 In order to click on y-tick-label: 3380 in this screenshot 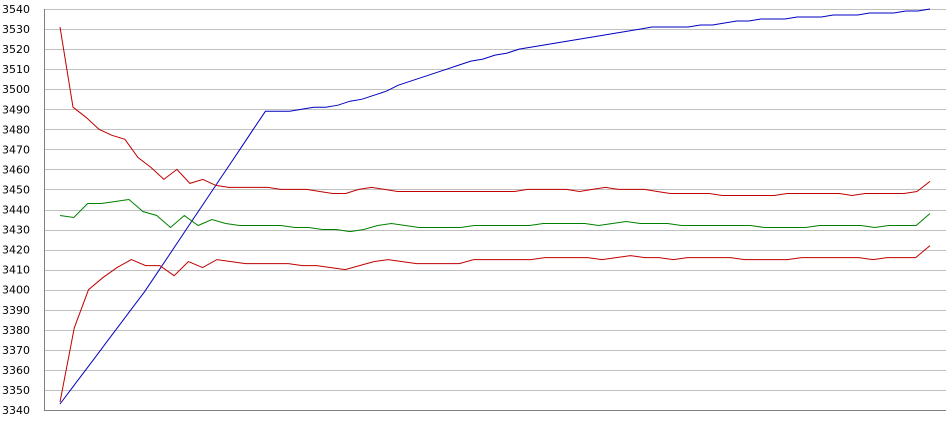, I will do `click(16, 330)`.